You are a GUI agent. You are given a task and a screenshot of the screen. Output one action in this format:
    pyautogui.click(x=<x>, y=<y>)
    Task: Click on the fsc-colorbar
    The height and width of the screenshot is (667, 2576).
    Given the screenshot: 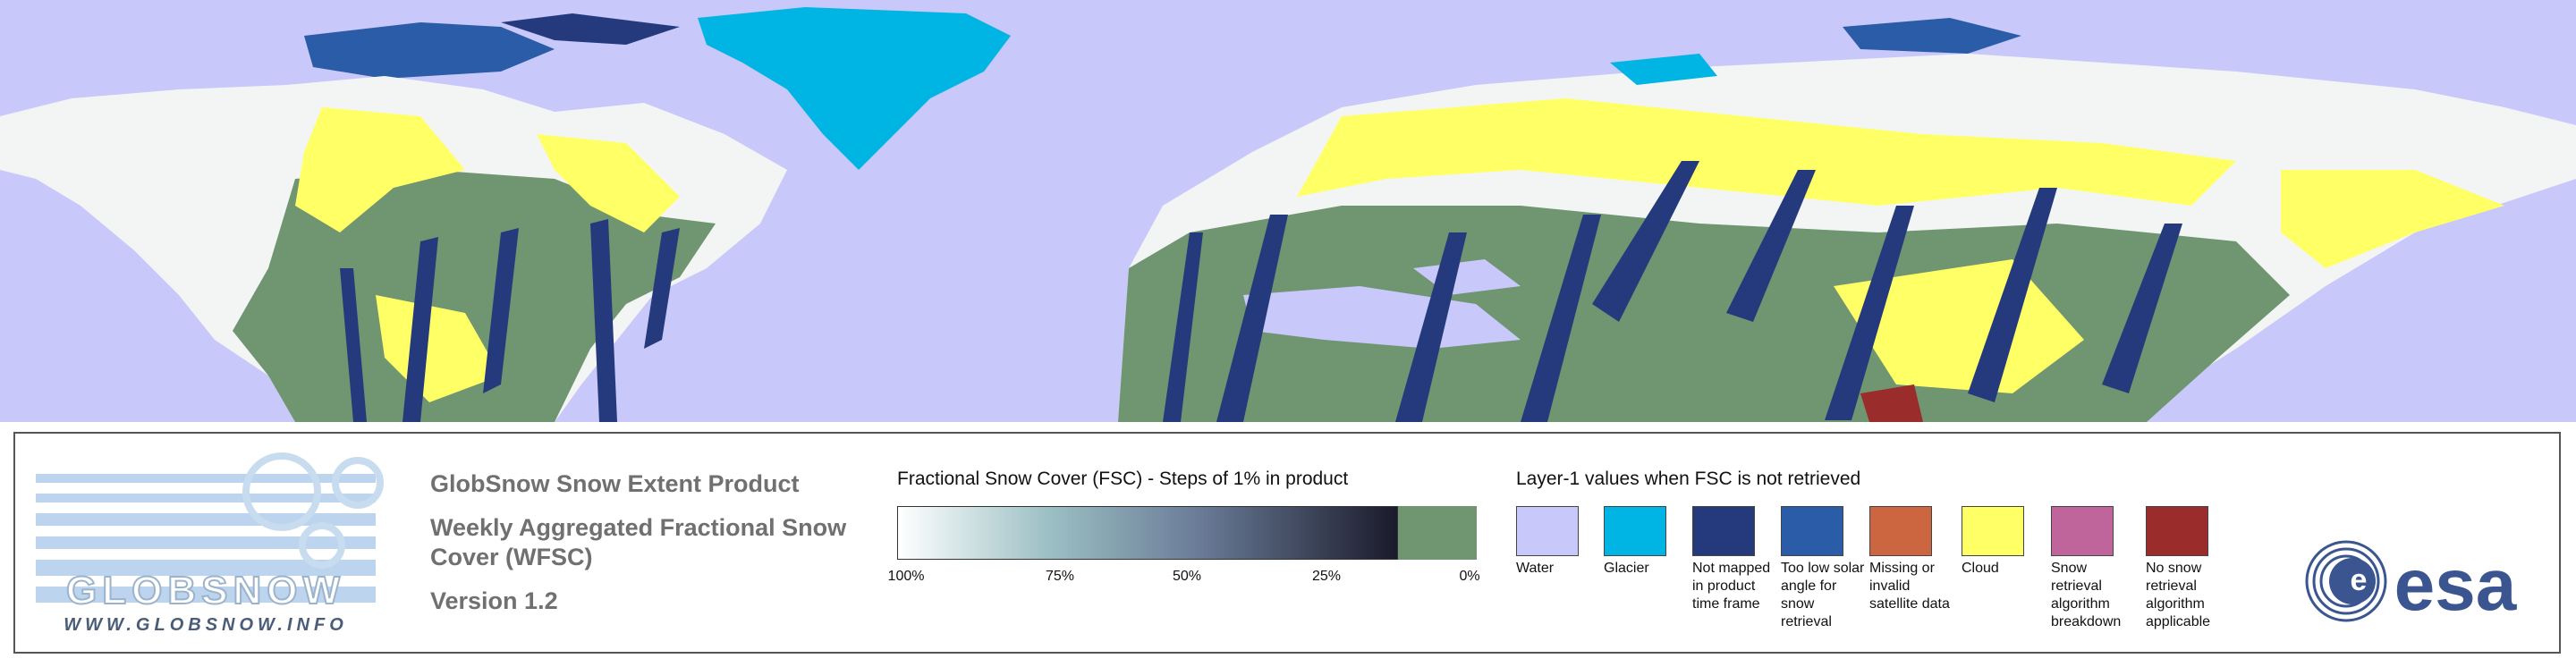 What is the action you would take?
    pyautogui.click(x=1187, y=533)
    